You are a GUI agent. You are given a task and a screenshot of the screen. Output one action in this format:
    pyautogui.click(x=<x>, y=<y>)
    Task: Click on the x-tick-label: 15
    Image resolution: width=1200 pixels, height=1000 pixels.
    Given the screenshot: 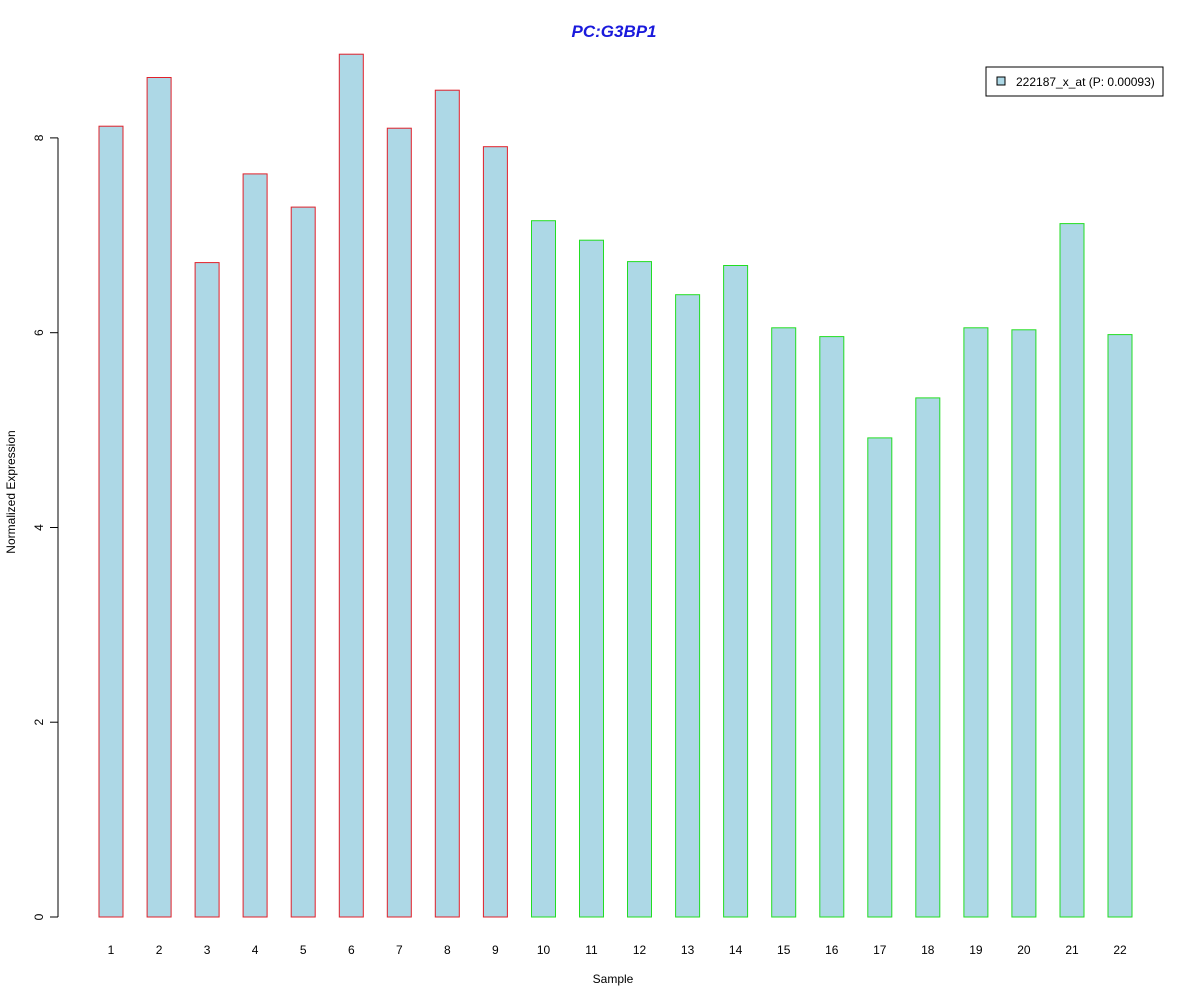 What is the action you would take?
    pyautogui.click(x=784, y=950)
    